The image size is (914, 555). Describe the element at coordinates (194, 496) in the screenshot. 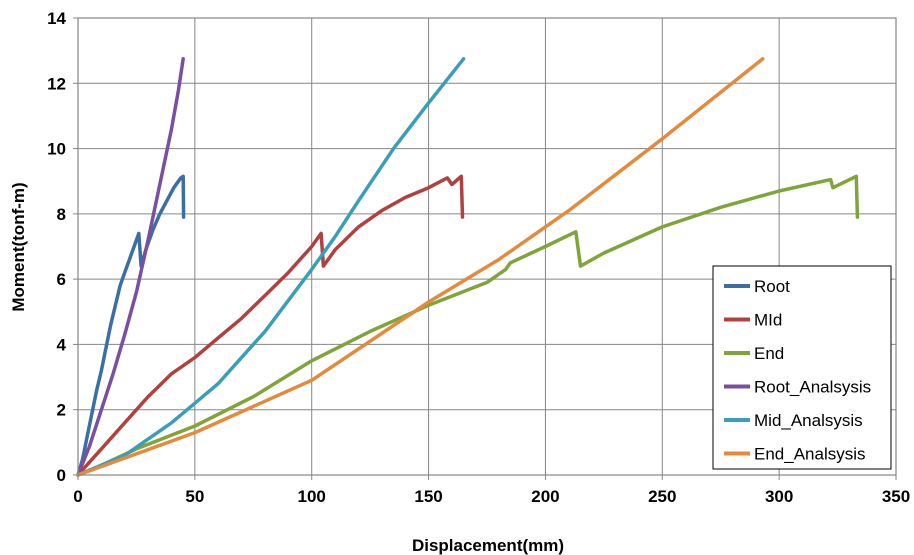

I see `x-tick-label: 50` at that location.